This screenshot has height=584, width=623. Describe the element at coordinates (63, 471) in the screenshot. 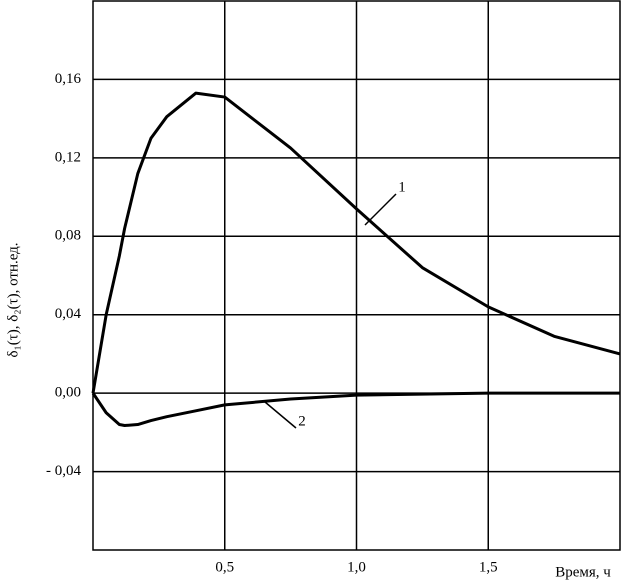

I see `y-tick-label: - 0,04` at that location.